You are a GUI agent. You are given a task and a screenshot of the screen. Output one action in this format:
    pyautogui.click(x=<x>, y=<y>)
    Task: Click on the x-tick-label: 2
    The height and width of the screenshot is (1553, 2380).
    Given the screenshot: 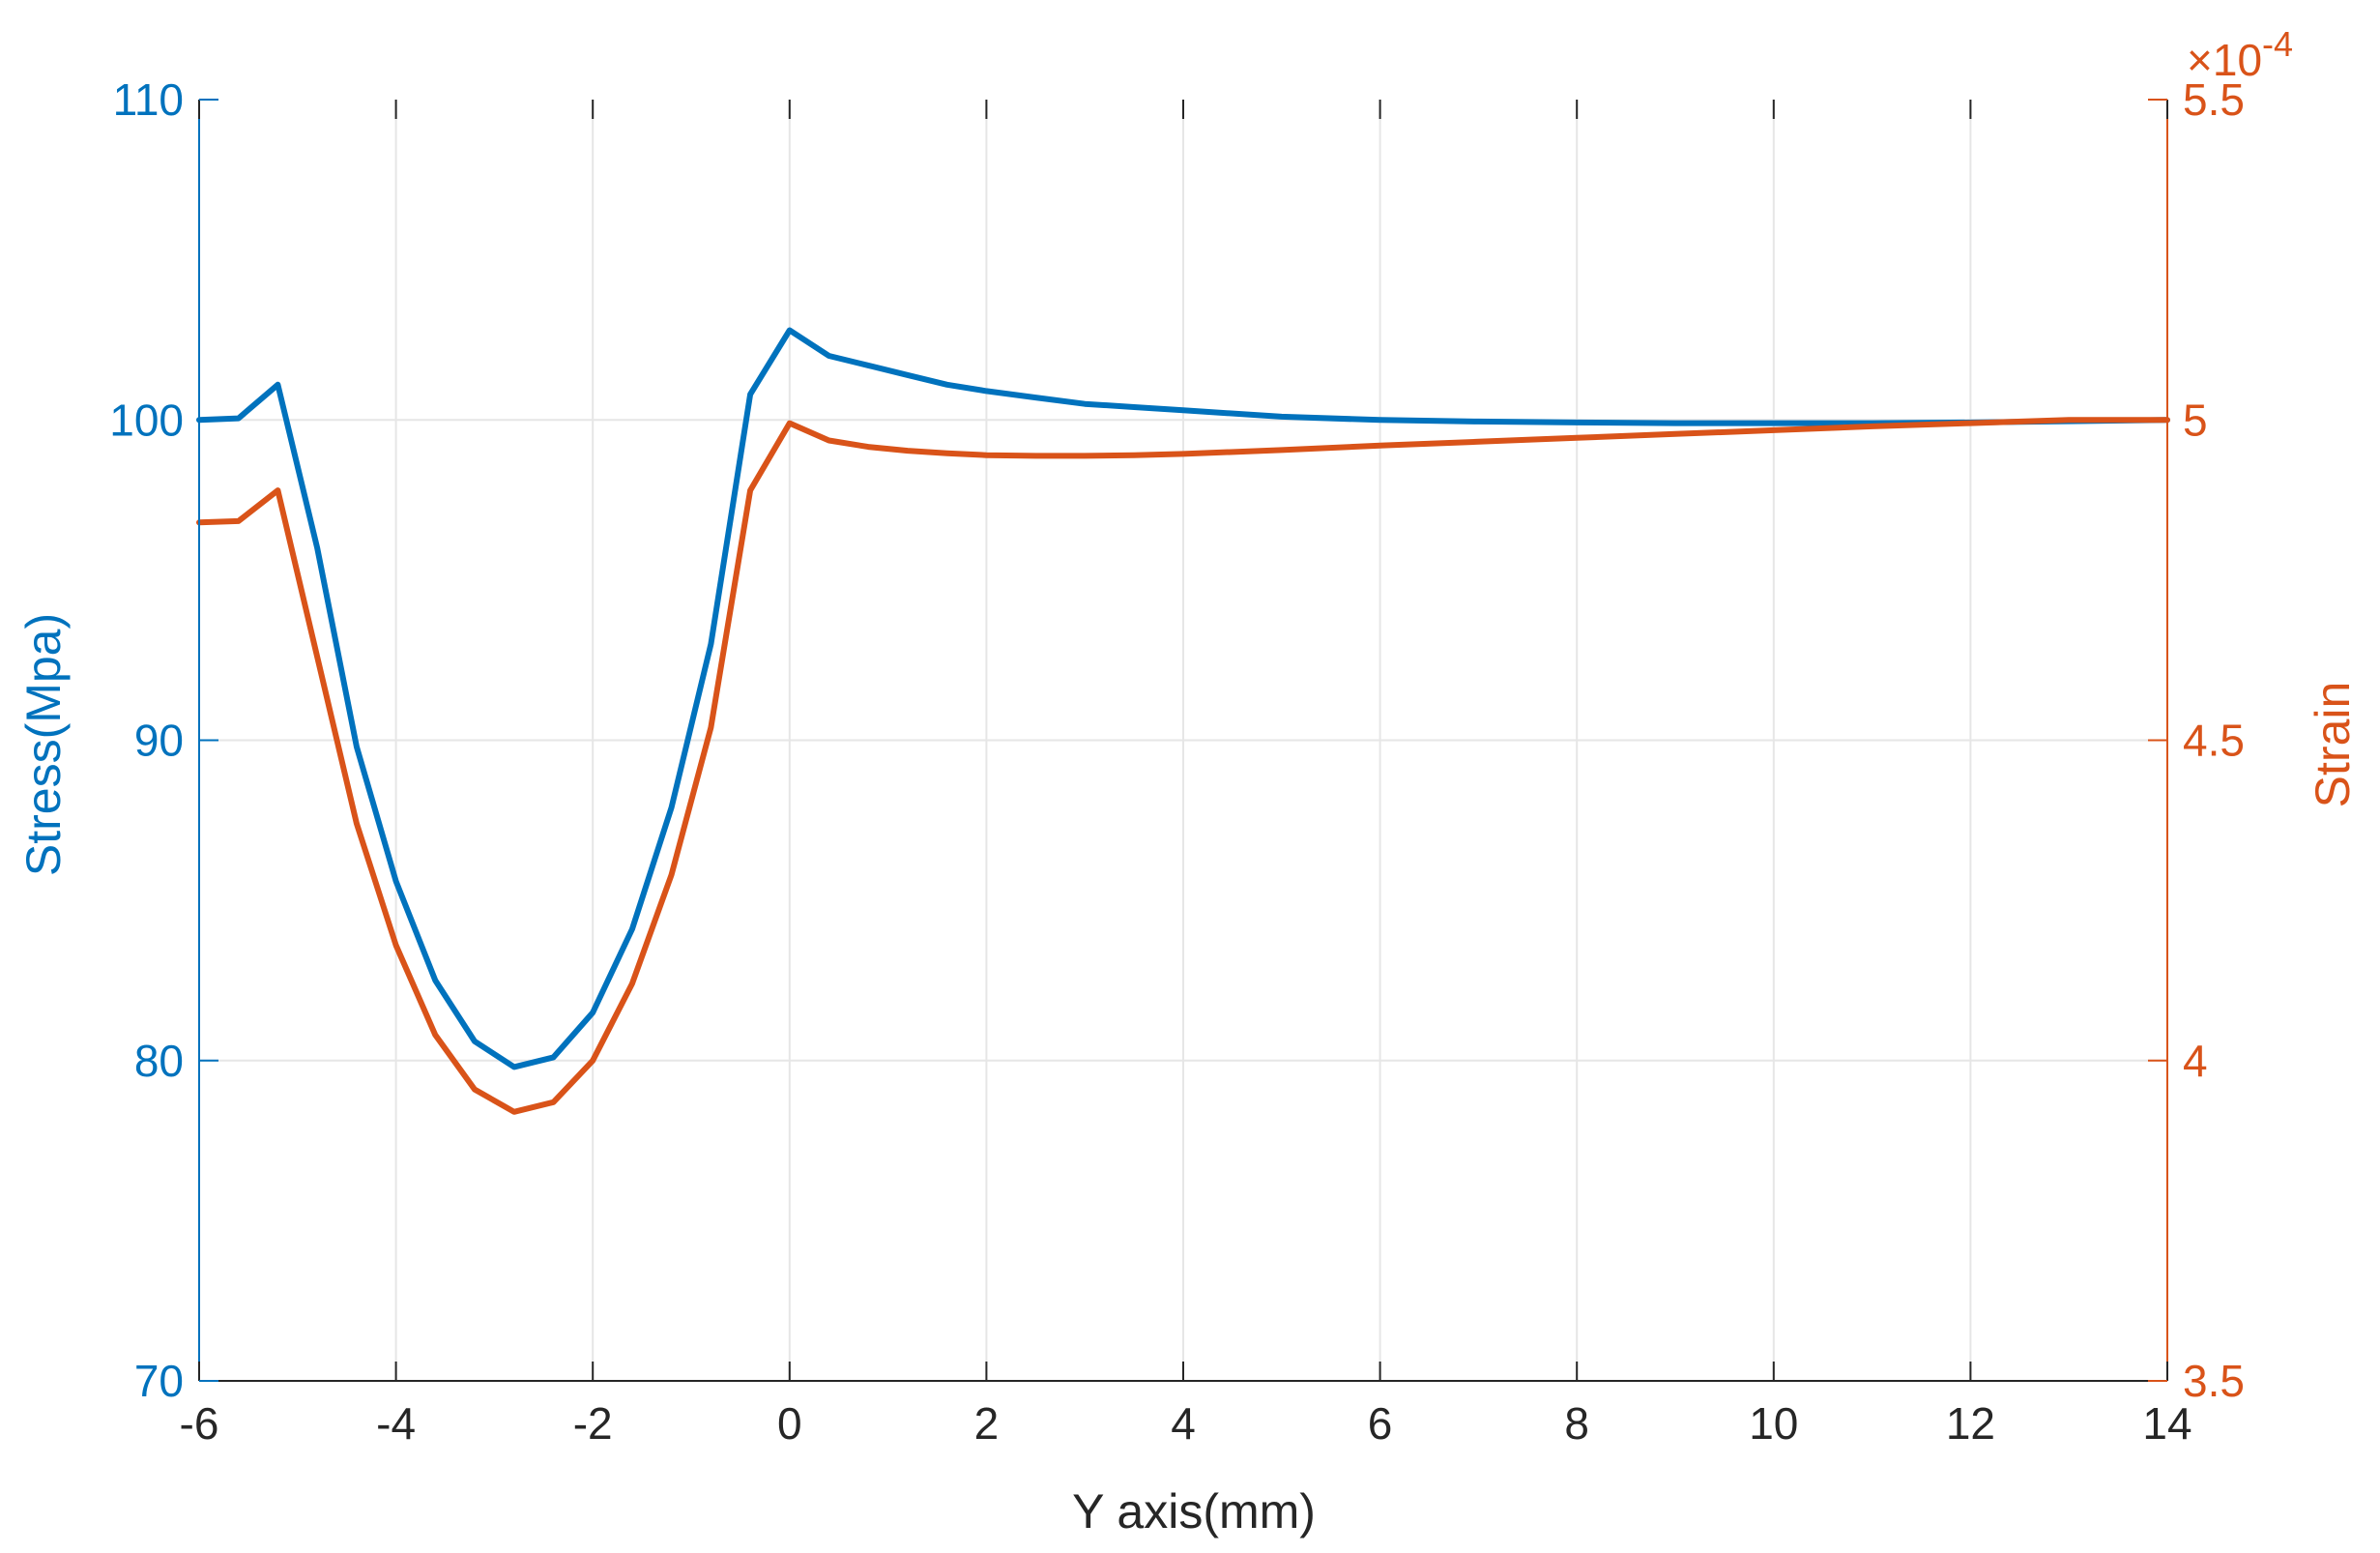 What is the action you would take?
    pyautogui.click(x=987, y=1423)
    